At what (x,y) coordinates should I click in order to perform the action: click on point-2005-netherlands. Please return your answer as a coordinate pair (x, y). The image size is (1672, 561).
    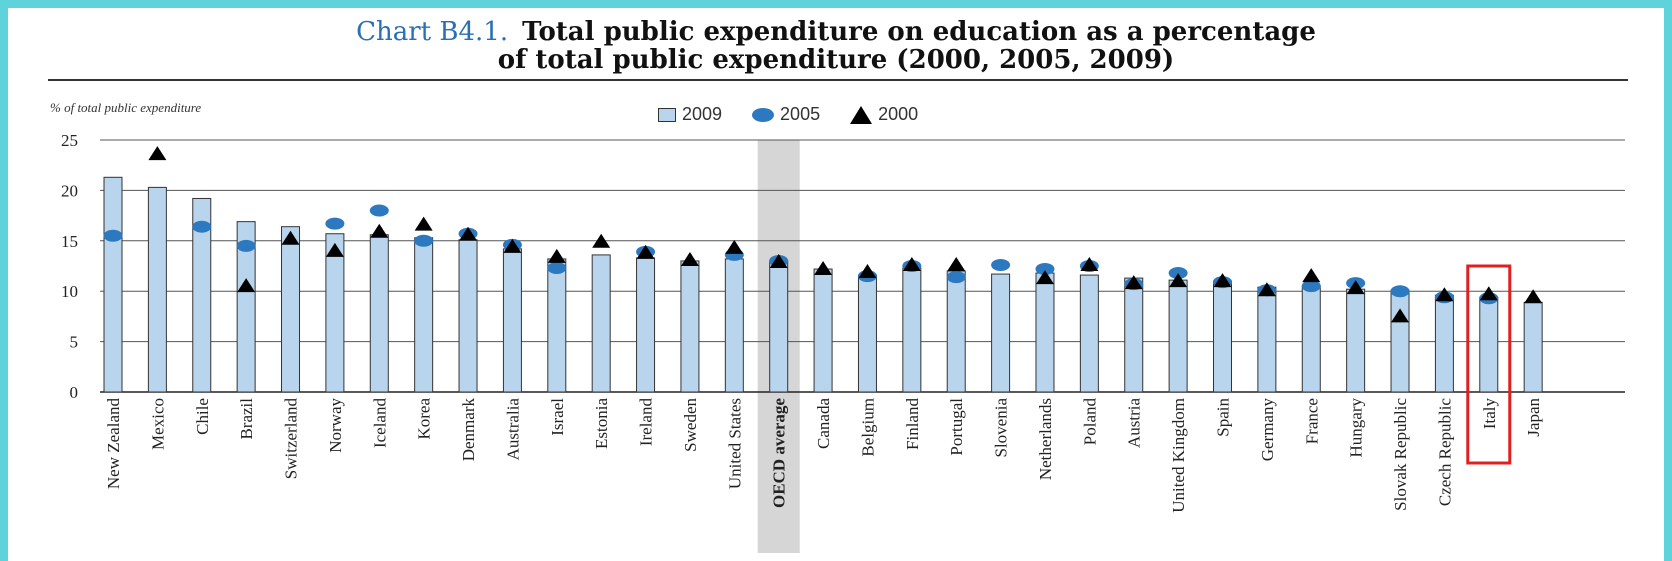
    Looking at the image, I should click on (1045, 269).